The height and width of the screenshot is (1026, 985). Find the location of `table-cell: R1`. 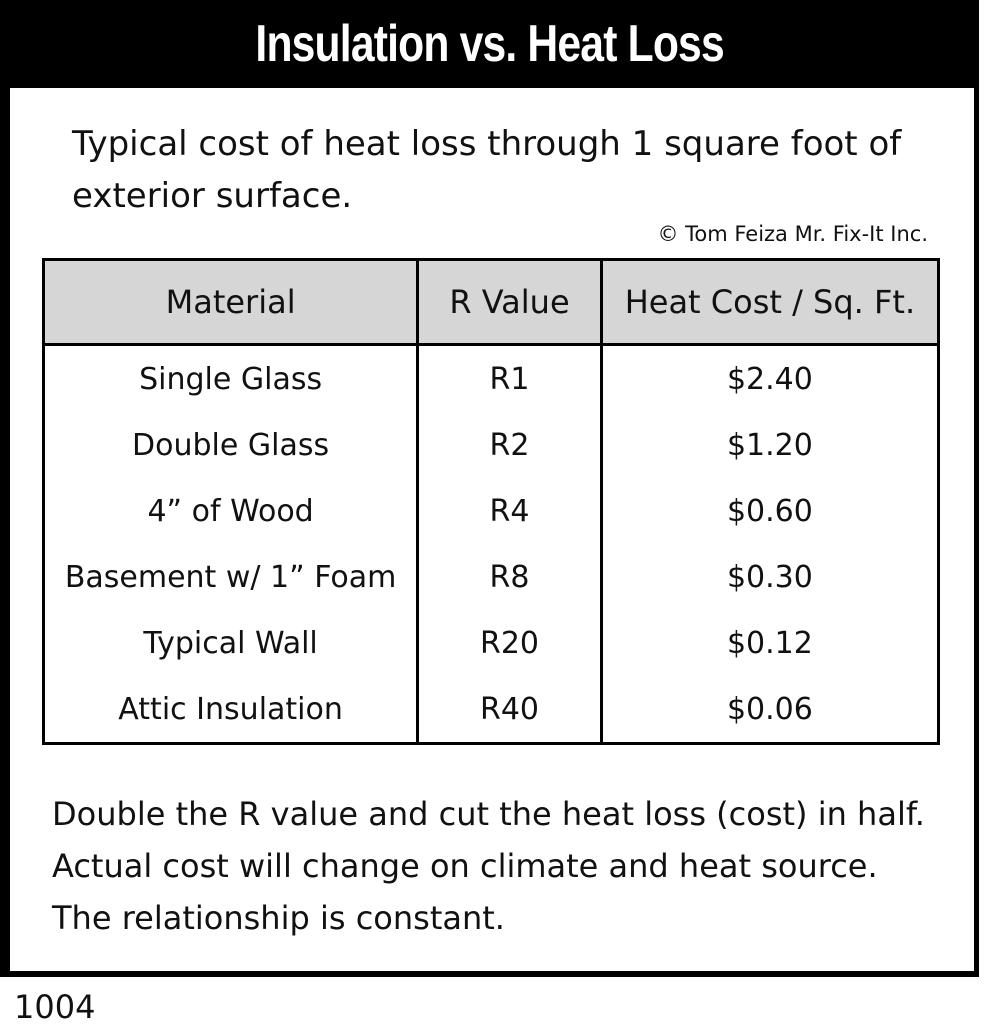

table-cell: R1 is located at coordinates (509, 378).